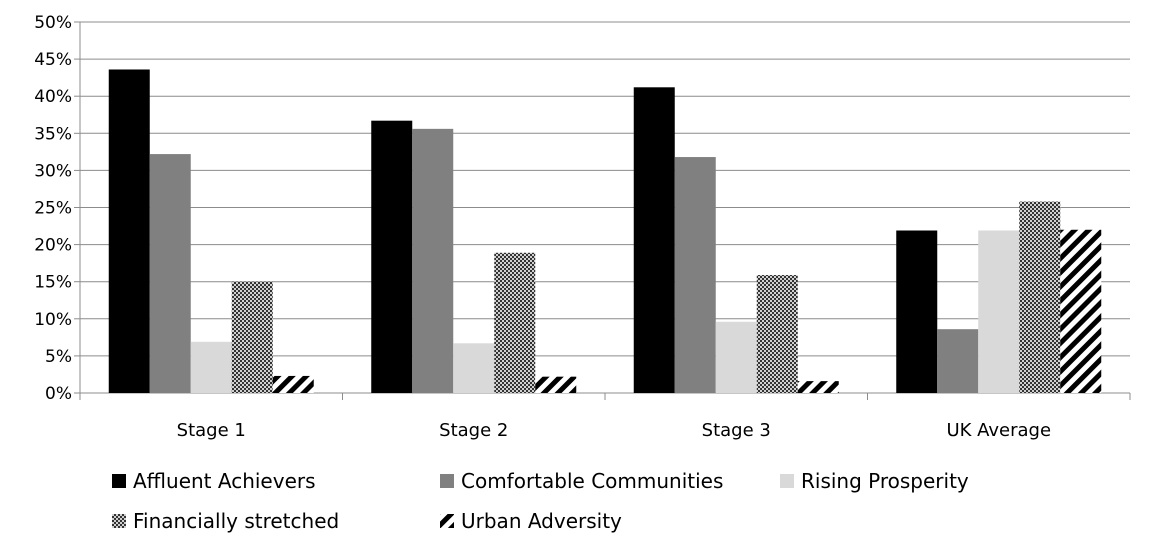 This screenshot has height=542, width=1150. Describe the element at coordinates (736, 430) in the screenshot. I see `x-tick-label: Stage 3` at that location.